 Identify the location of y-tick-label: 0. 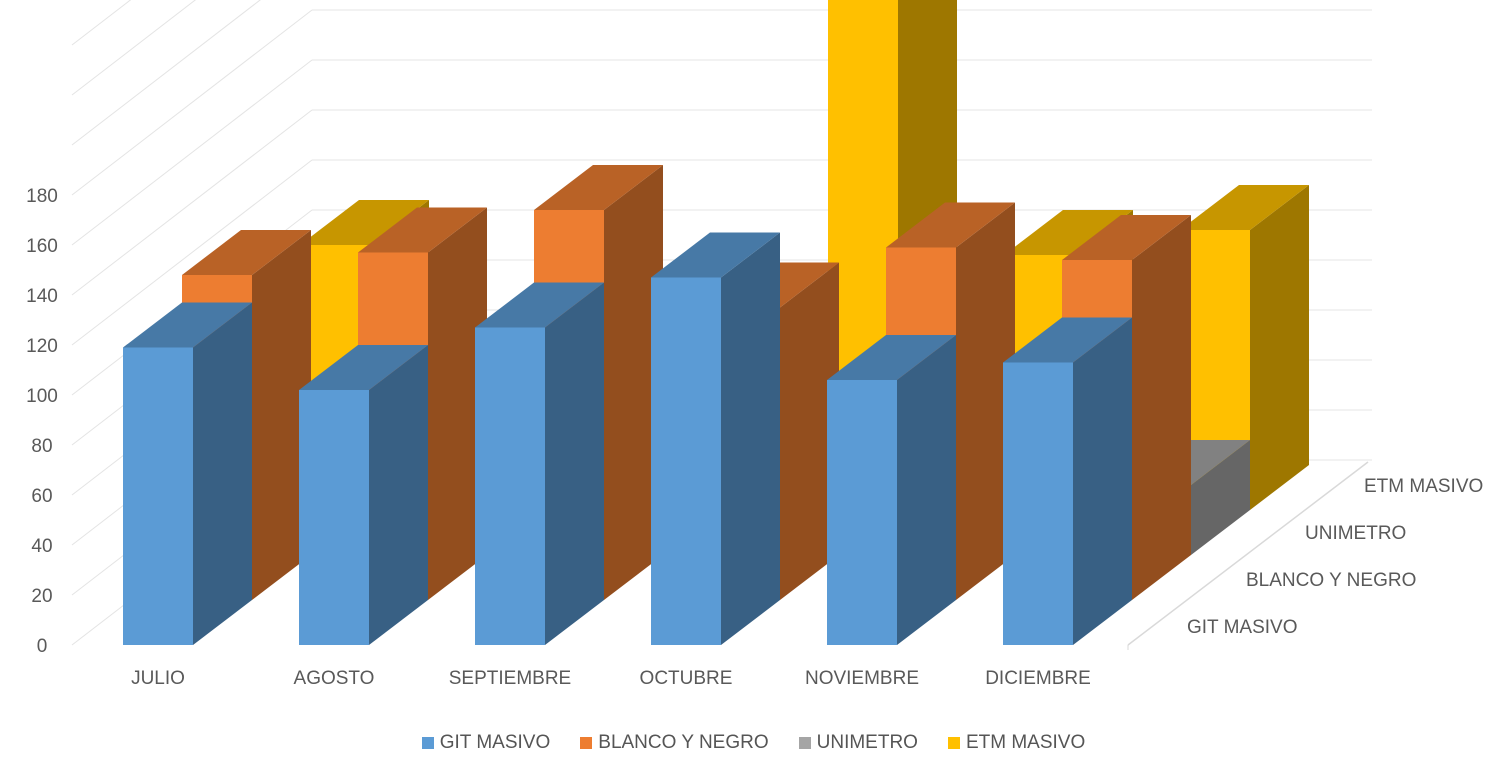
(42, 646).